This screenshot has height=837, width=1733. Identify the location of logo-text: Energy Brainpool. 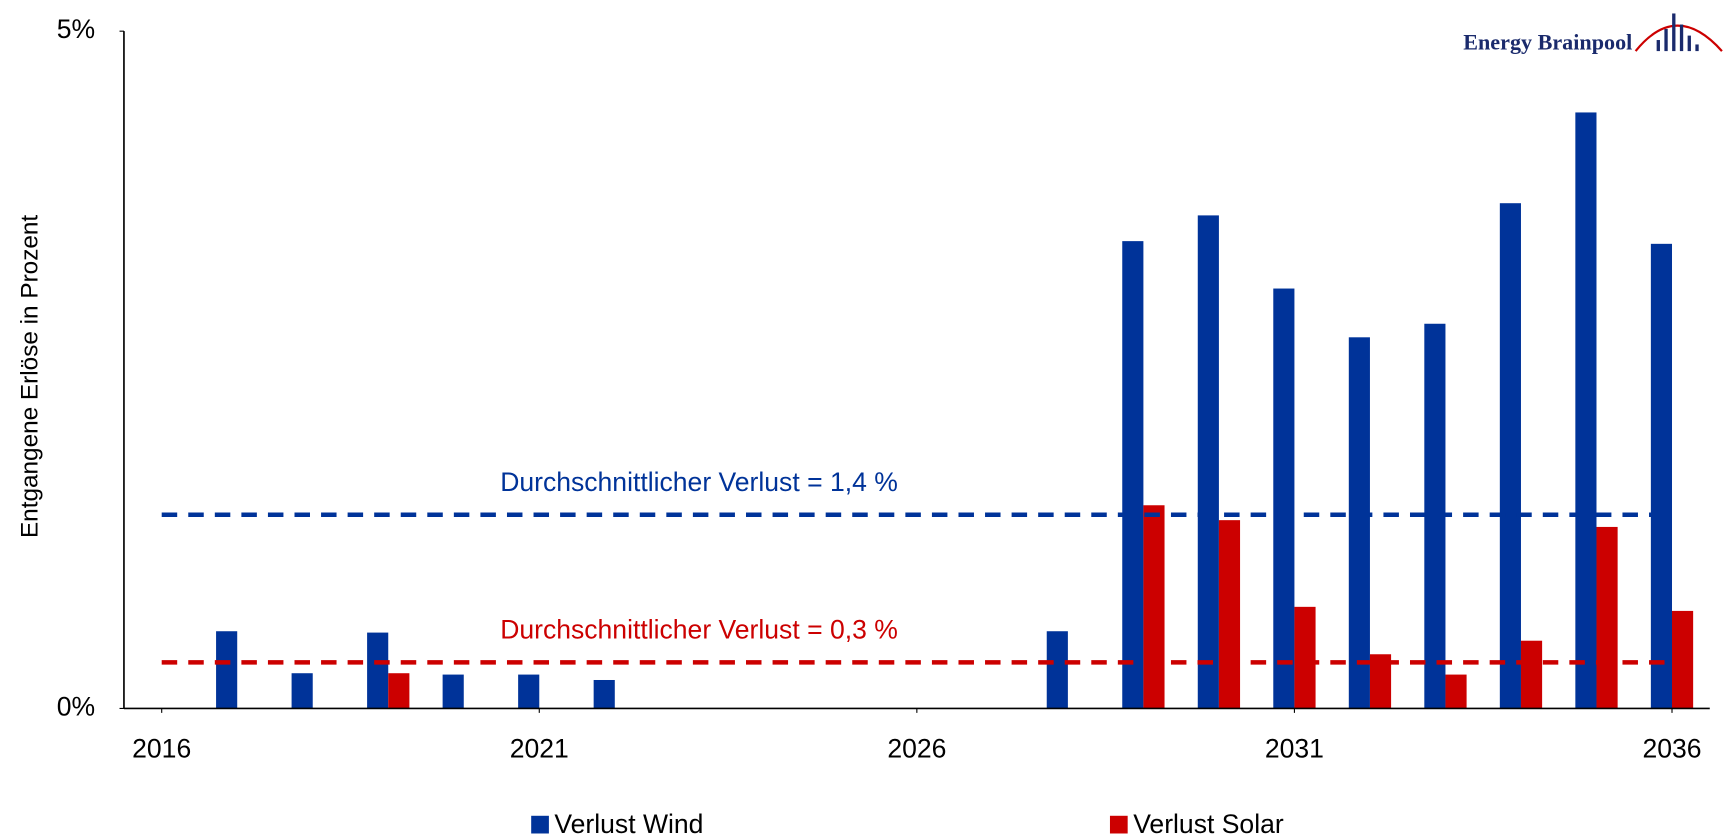
(1547, 42).